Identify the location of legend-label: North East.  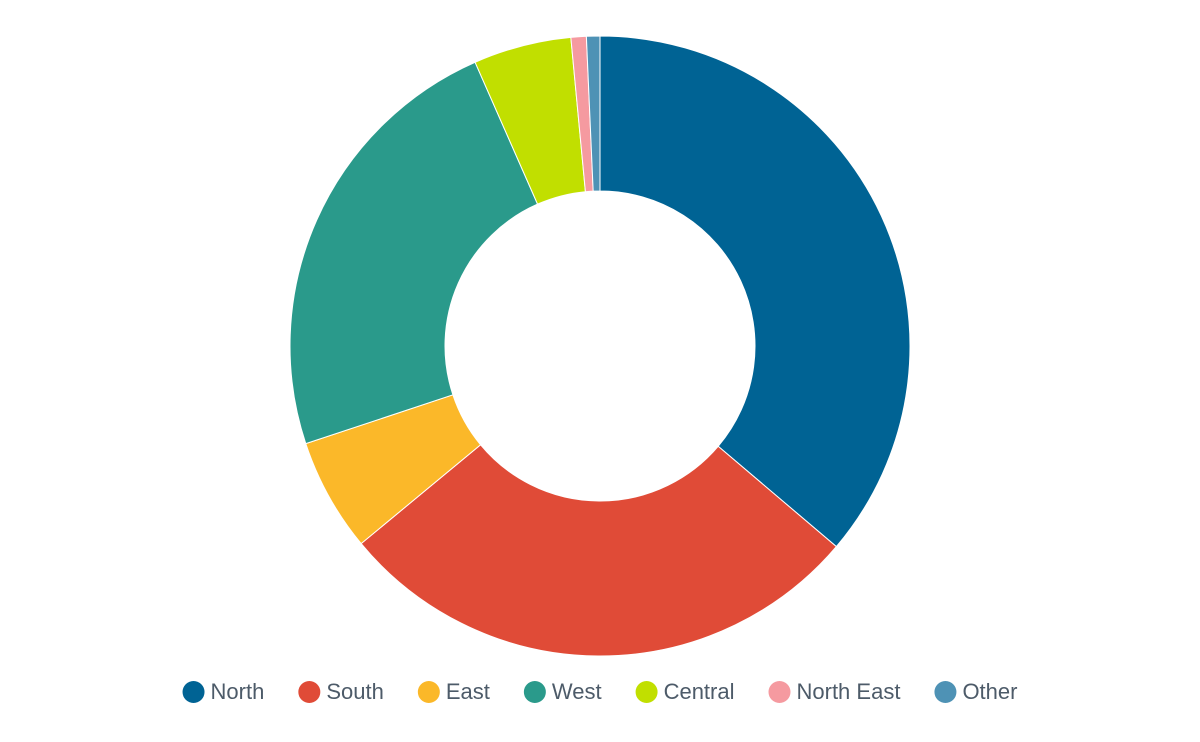
(849, 691).